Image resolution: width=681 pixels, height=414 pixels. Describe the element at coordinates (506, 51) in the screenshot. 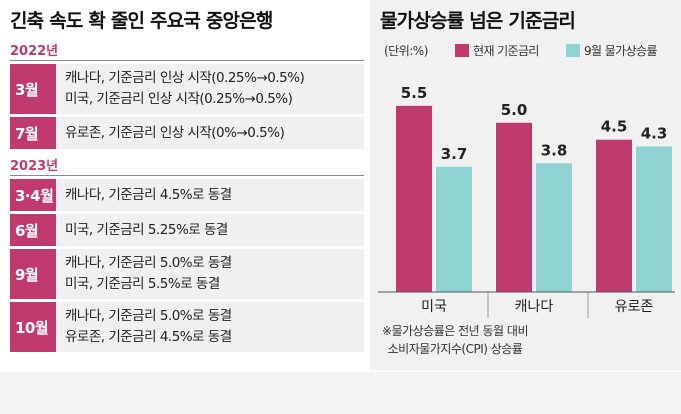

I see `legend-label: 현재 기준금리` at that location.